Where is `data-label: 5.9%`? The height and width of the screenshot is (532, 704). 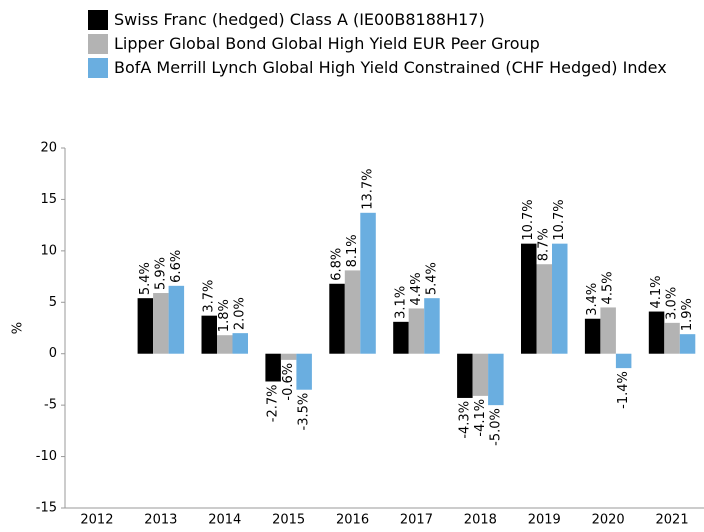
data-label: 5.9% is located at coordinates (160, 273).